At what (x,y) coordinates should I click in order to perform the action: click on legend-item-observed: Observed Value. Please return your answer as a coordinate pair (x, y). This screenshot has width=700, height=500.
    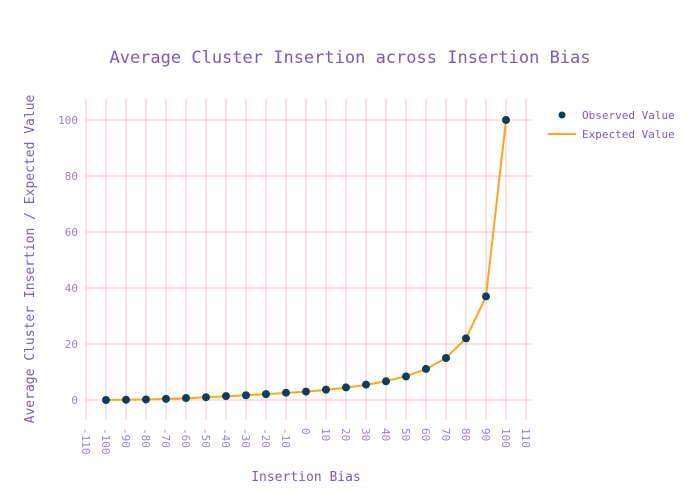
    Looking at the image, I should click on (616, 115).